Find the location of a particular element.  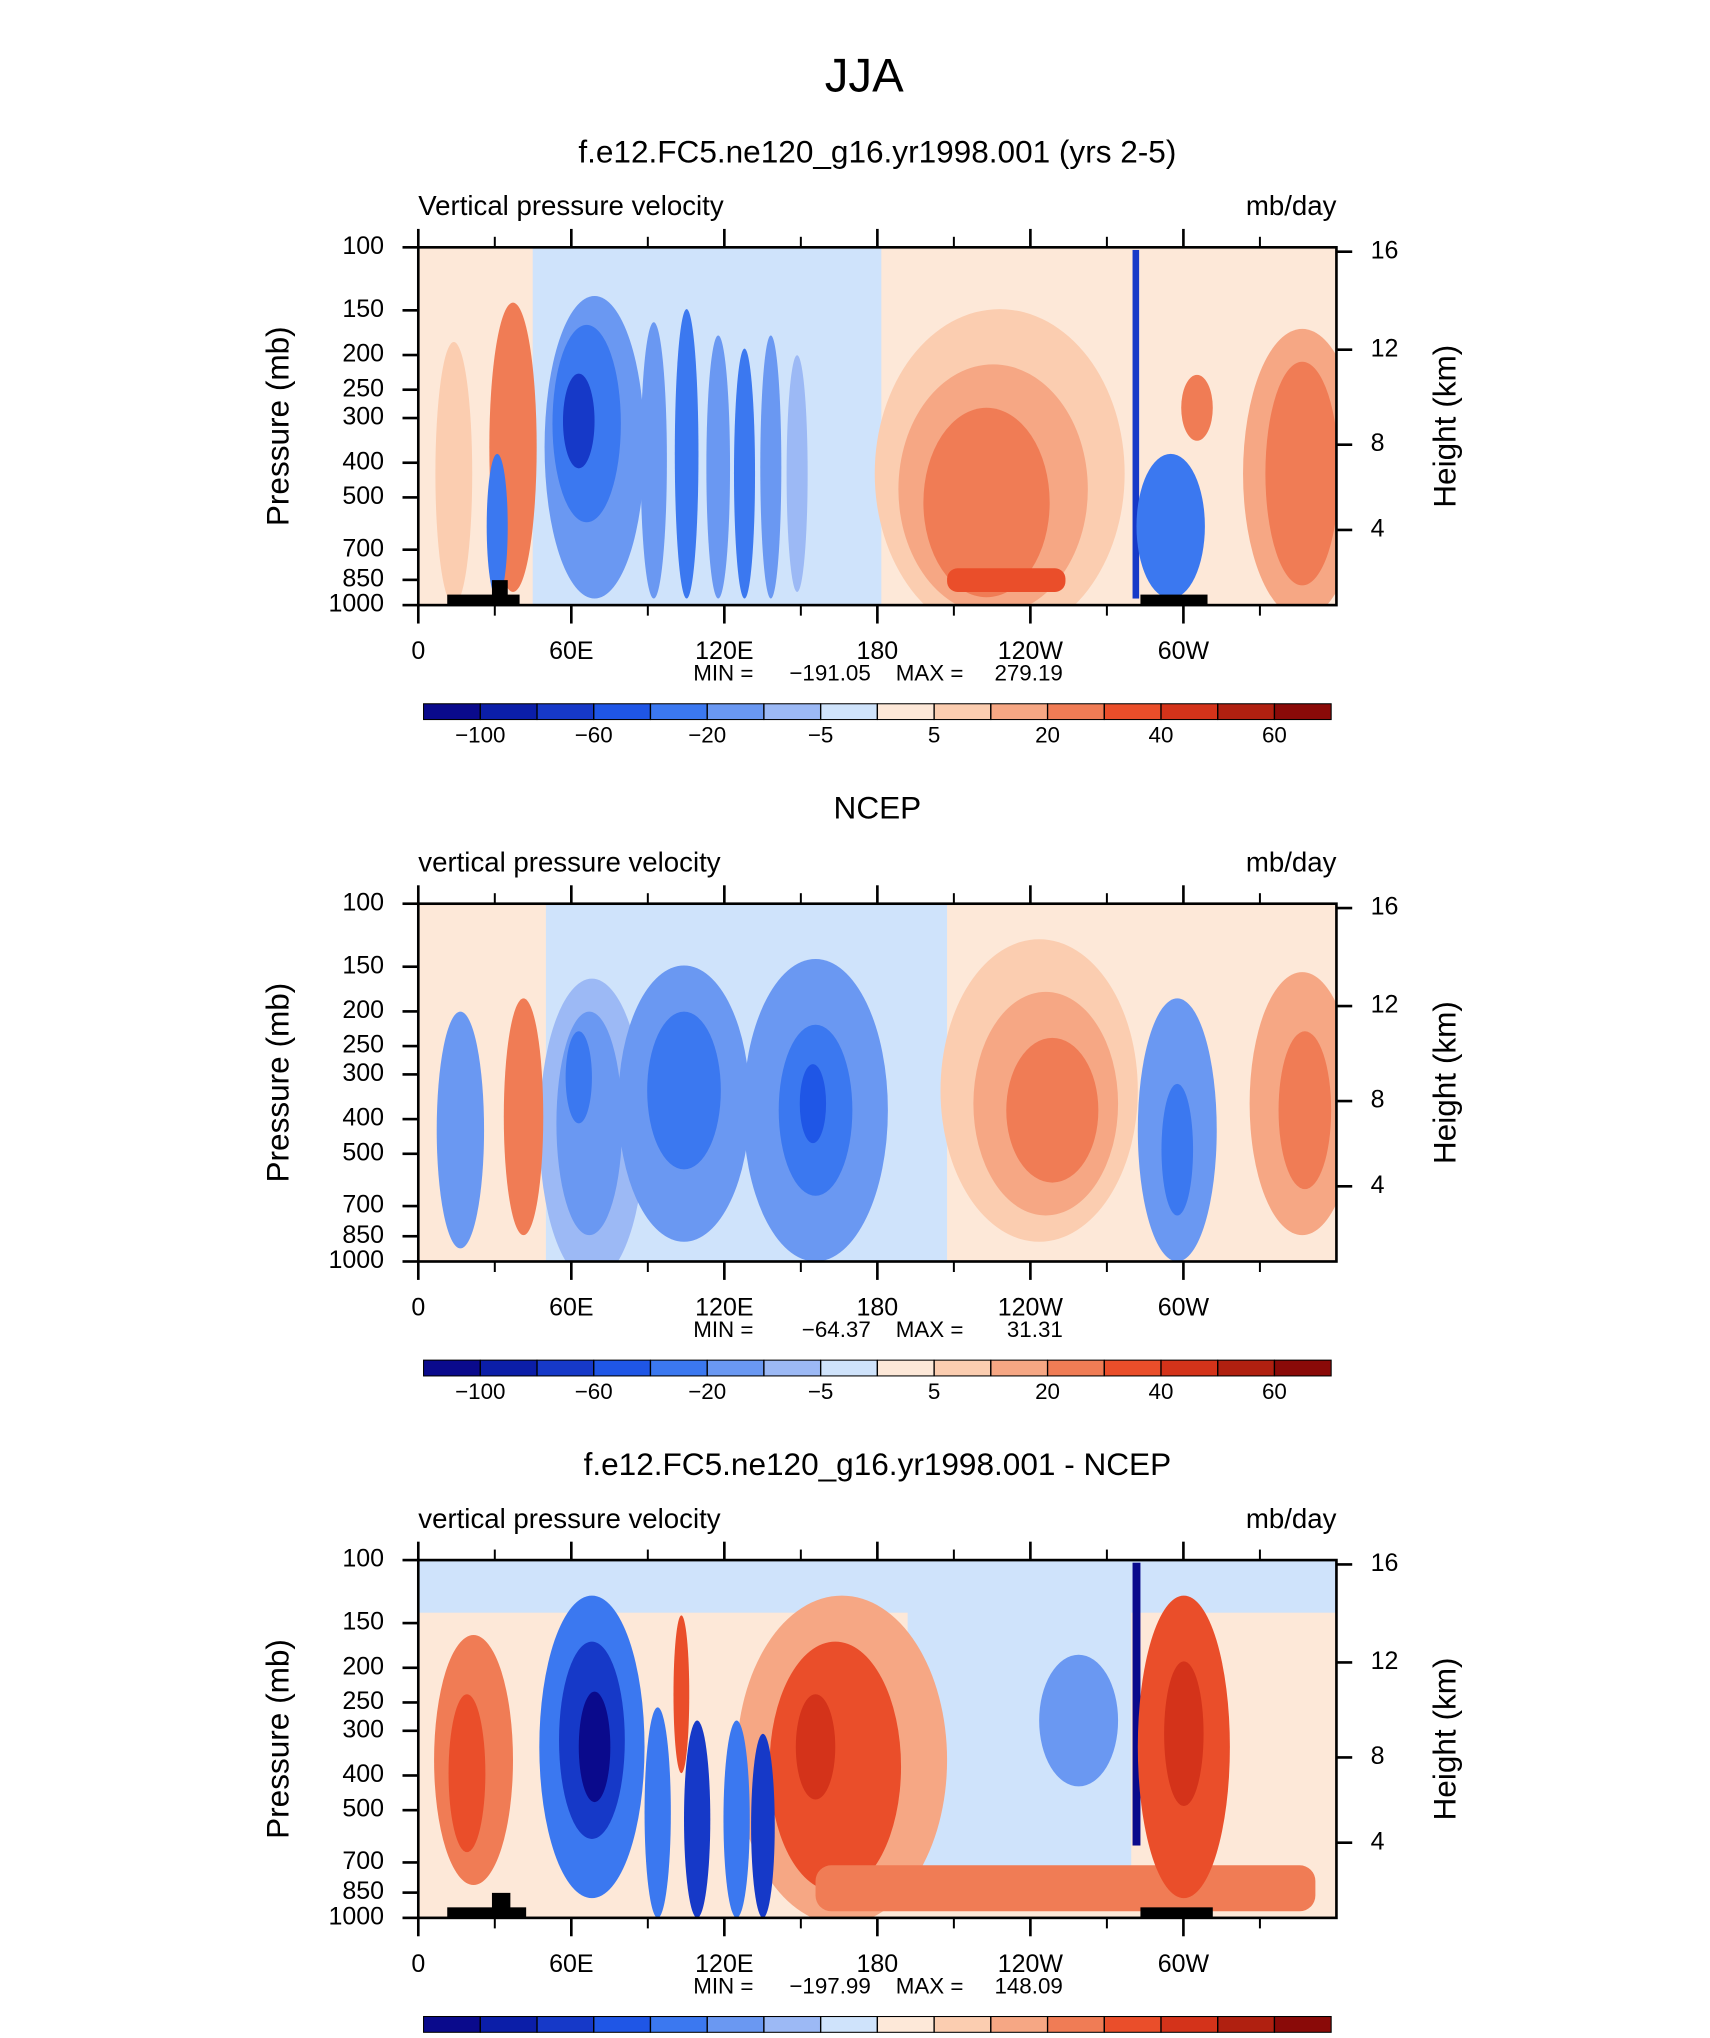

stat-value: 31.31 is located at coordinates (1035, 1329).